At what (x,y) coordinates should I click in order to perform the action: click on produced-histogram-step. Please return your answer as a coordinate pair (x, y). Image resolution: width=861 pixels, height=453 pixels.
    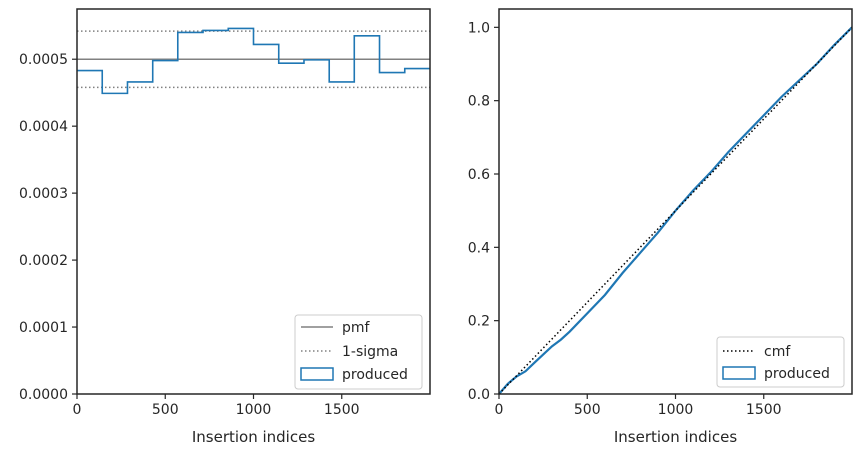
    Looking at the image, I should click on (253, 61).